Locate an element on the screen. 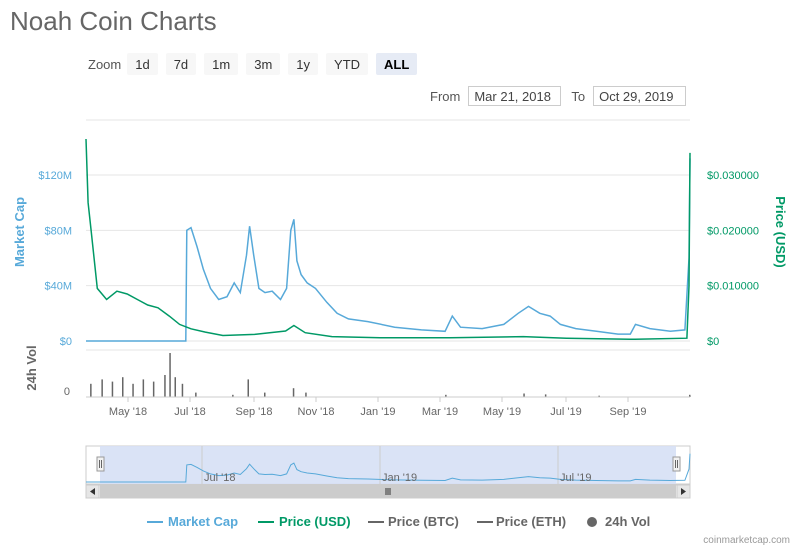 This screenshot has width=800, height=550. legend-item-price-btc: Price (BTC) is located at coordinates (413, 521).